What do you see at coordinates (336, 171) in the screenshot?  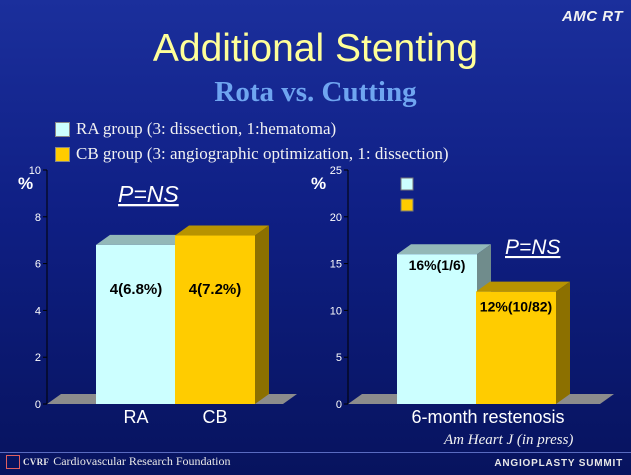 I see `chart2-y-tick-label: 25` at bounding box center [336, 171].